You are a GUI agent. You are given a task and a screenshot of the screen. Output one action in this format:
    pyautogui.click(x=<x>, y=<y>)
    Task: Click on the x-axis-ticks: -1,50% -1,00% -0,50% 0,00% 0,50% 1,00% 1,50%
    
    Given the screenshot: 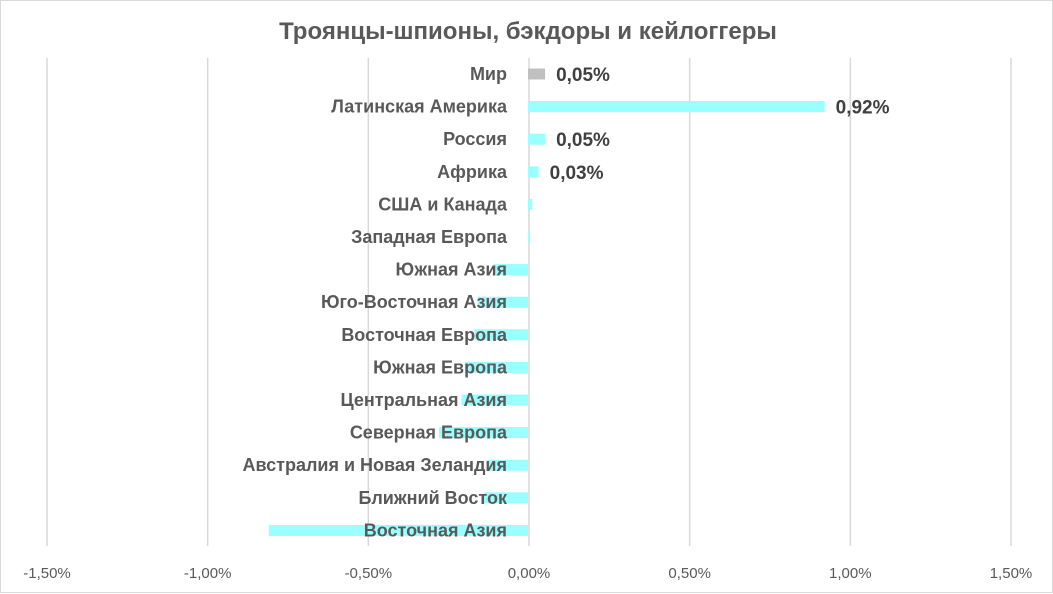 What is the action you would take?
    pyautogui.click(x=527, y=573)
    